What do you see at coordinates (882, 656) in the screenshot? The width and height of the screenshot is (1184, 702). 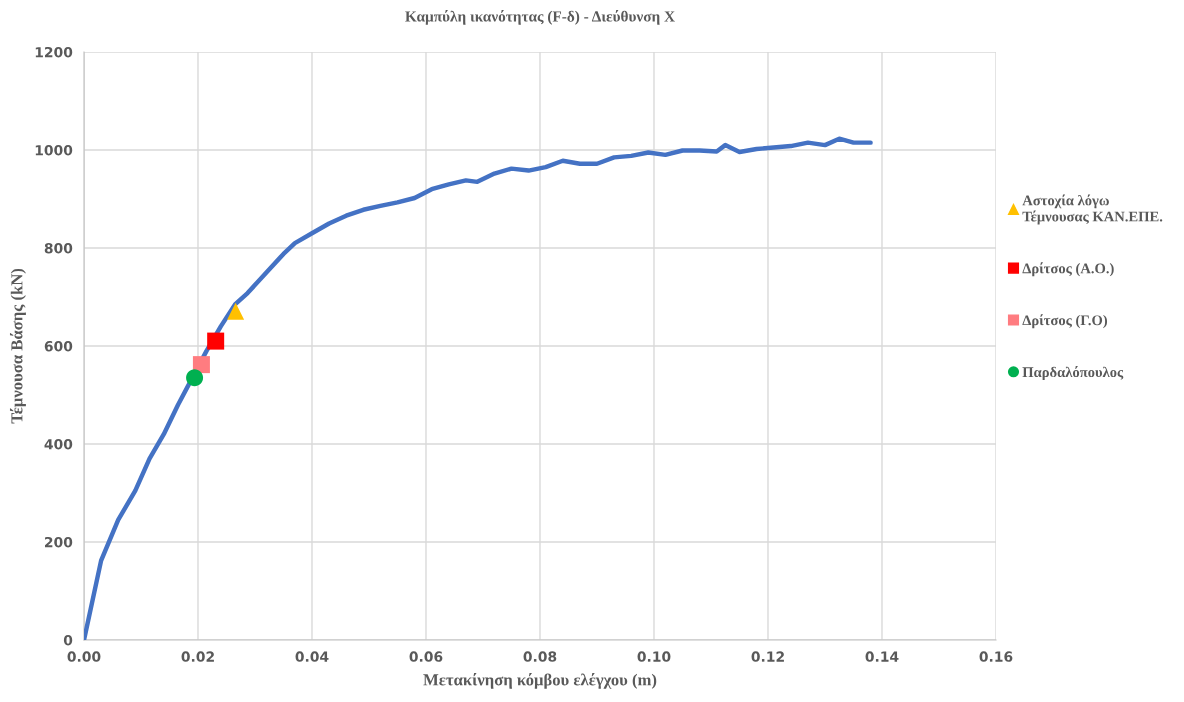 I see `x-tick-label: 0.14` at bounding box center [882, 656].